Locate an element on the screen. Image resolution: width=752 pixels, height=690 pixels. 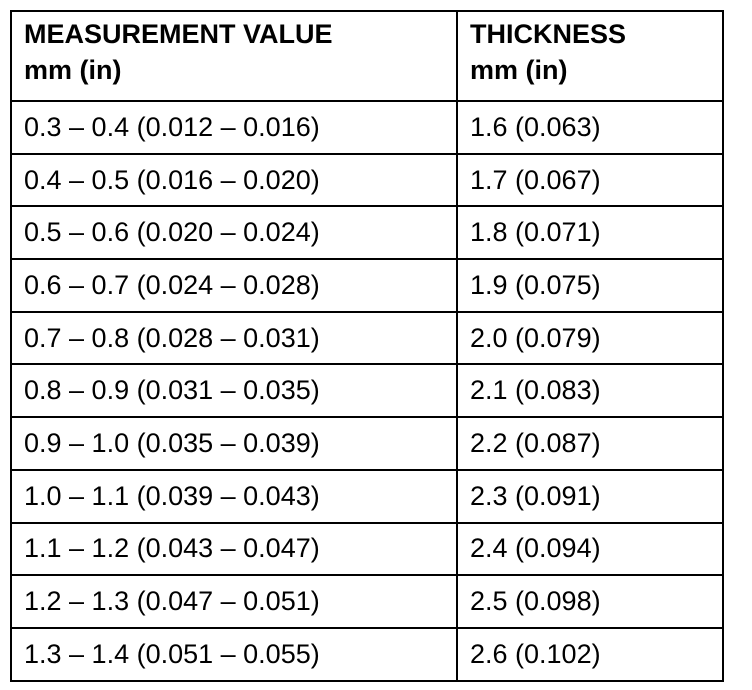
table-row: 0.5 – 0.6 (0.020 – 0.024) 1.8 (0.071) is located at coordinates (367, 233).